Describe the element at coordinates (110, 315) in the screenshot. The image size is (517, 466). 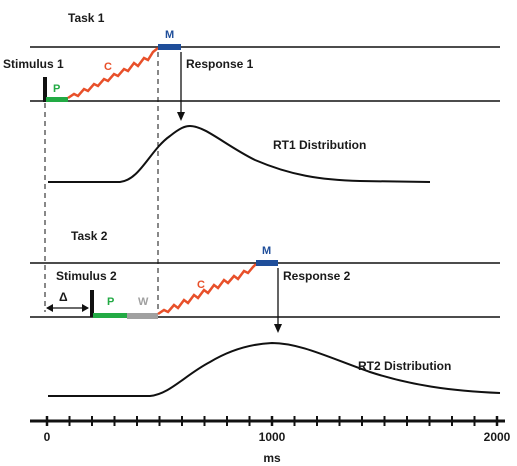
I see `task2-perception-bar` at that location.